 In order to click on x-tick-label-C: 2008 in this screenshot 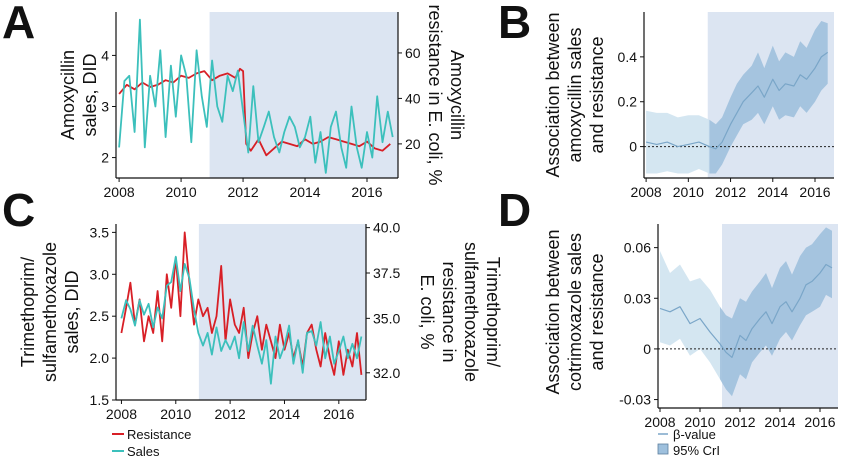, I will do `click(121, 414)`.